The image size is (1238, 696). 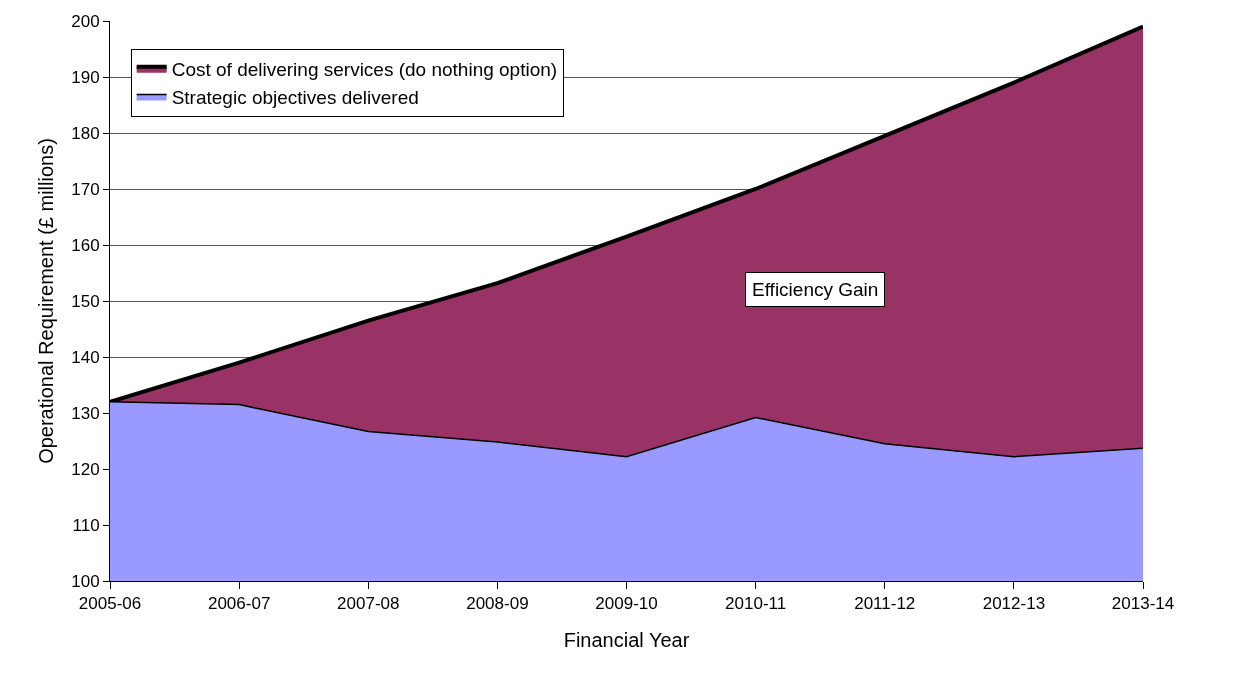 I want to click on y-axis-title: Operational Requirement (£ millions), so click(x=45, y=301).